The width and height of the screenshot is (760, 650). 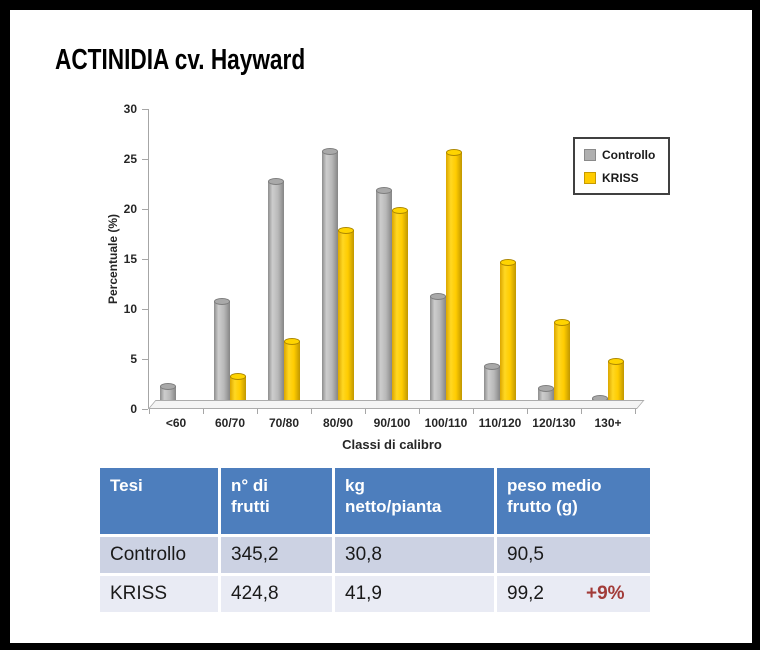 I want to click on bar-kriss-90/100, so click(x=400, y=308).